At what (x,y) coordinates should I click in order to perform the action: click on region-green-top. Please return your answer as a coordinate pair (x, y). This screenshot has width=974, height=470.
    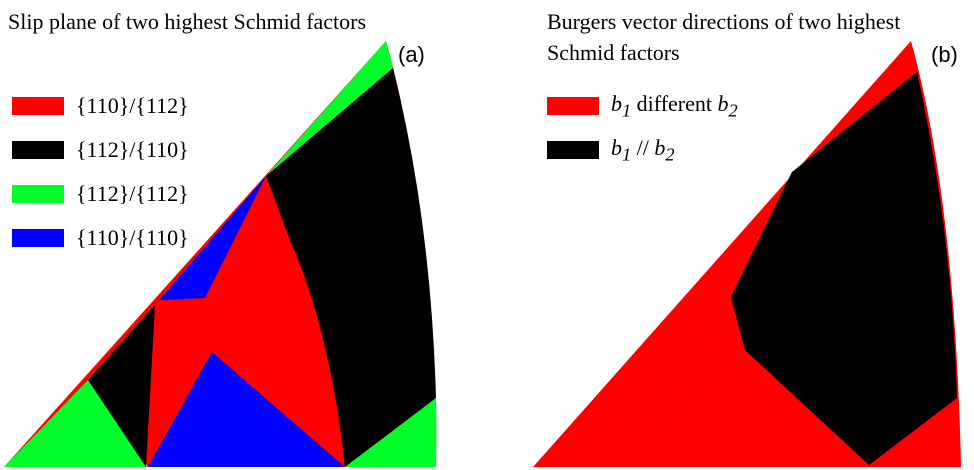
    Looking at the image, I should click on (329, 108).